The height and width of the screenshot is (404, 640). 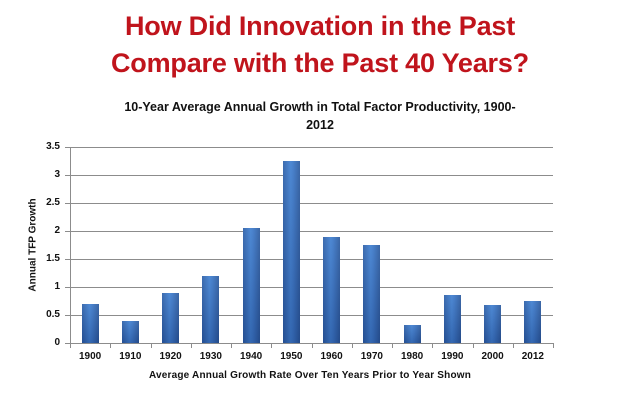 What do you see at coordinates (170, 356) in the screenshot?
I see `x-tick-label: 1920` at bounding box center [170, 356].